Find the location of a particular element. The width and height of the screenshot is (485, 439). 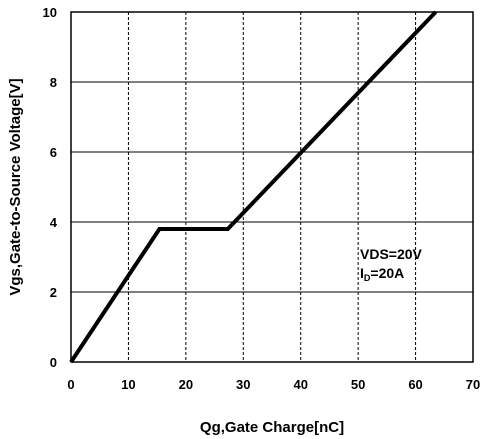

y-tick-label-4: 8 is located at coordinates (53, 82).